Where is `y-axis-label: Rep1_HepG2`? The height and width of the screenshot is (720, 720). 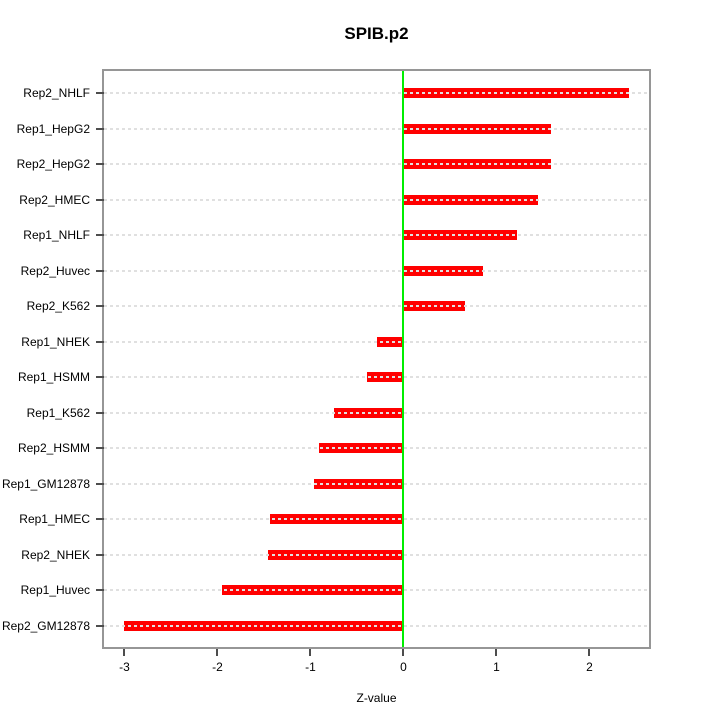
y-axis-label: Rep1_HepG2 is located at coordinates (53, 128).